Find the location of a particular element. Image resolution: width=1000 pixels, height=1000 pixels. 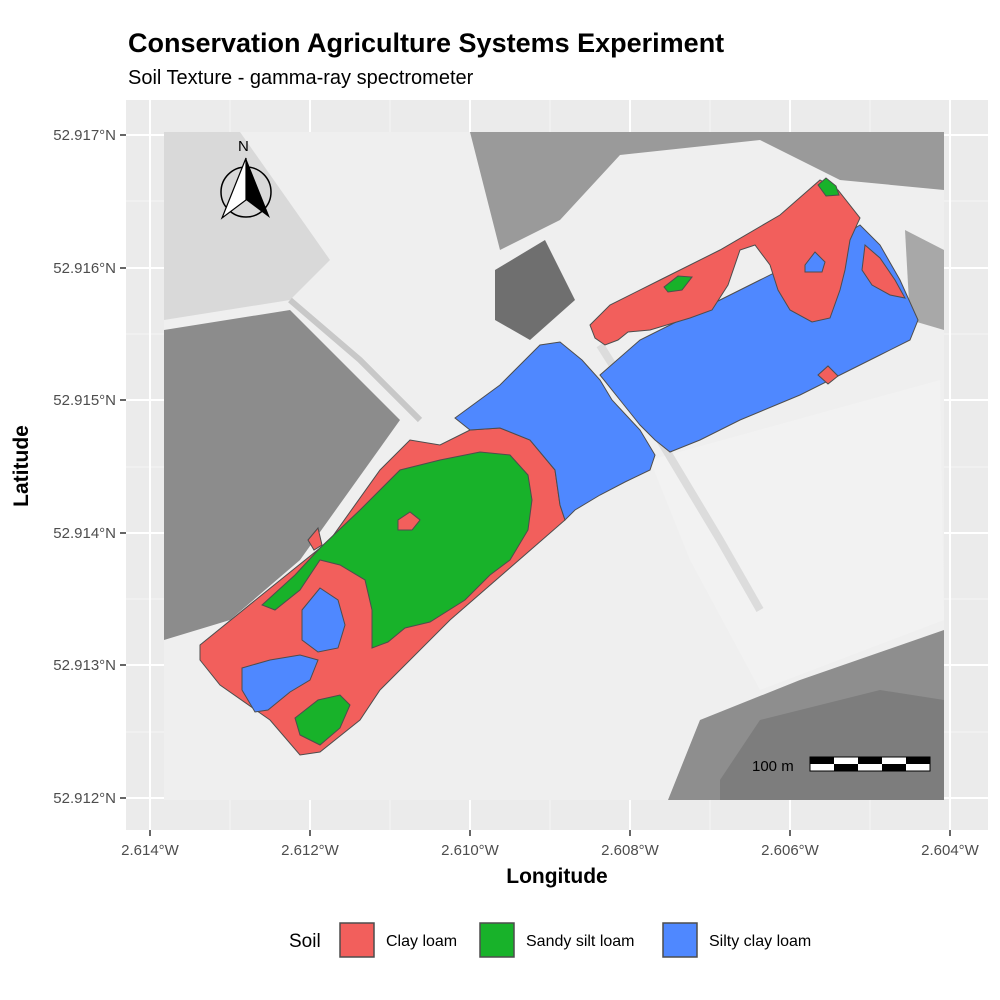

x-tick-label: 2.612°W is located at coordinates (310, 850).